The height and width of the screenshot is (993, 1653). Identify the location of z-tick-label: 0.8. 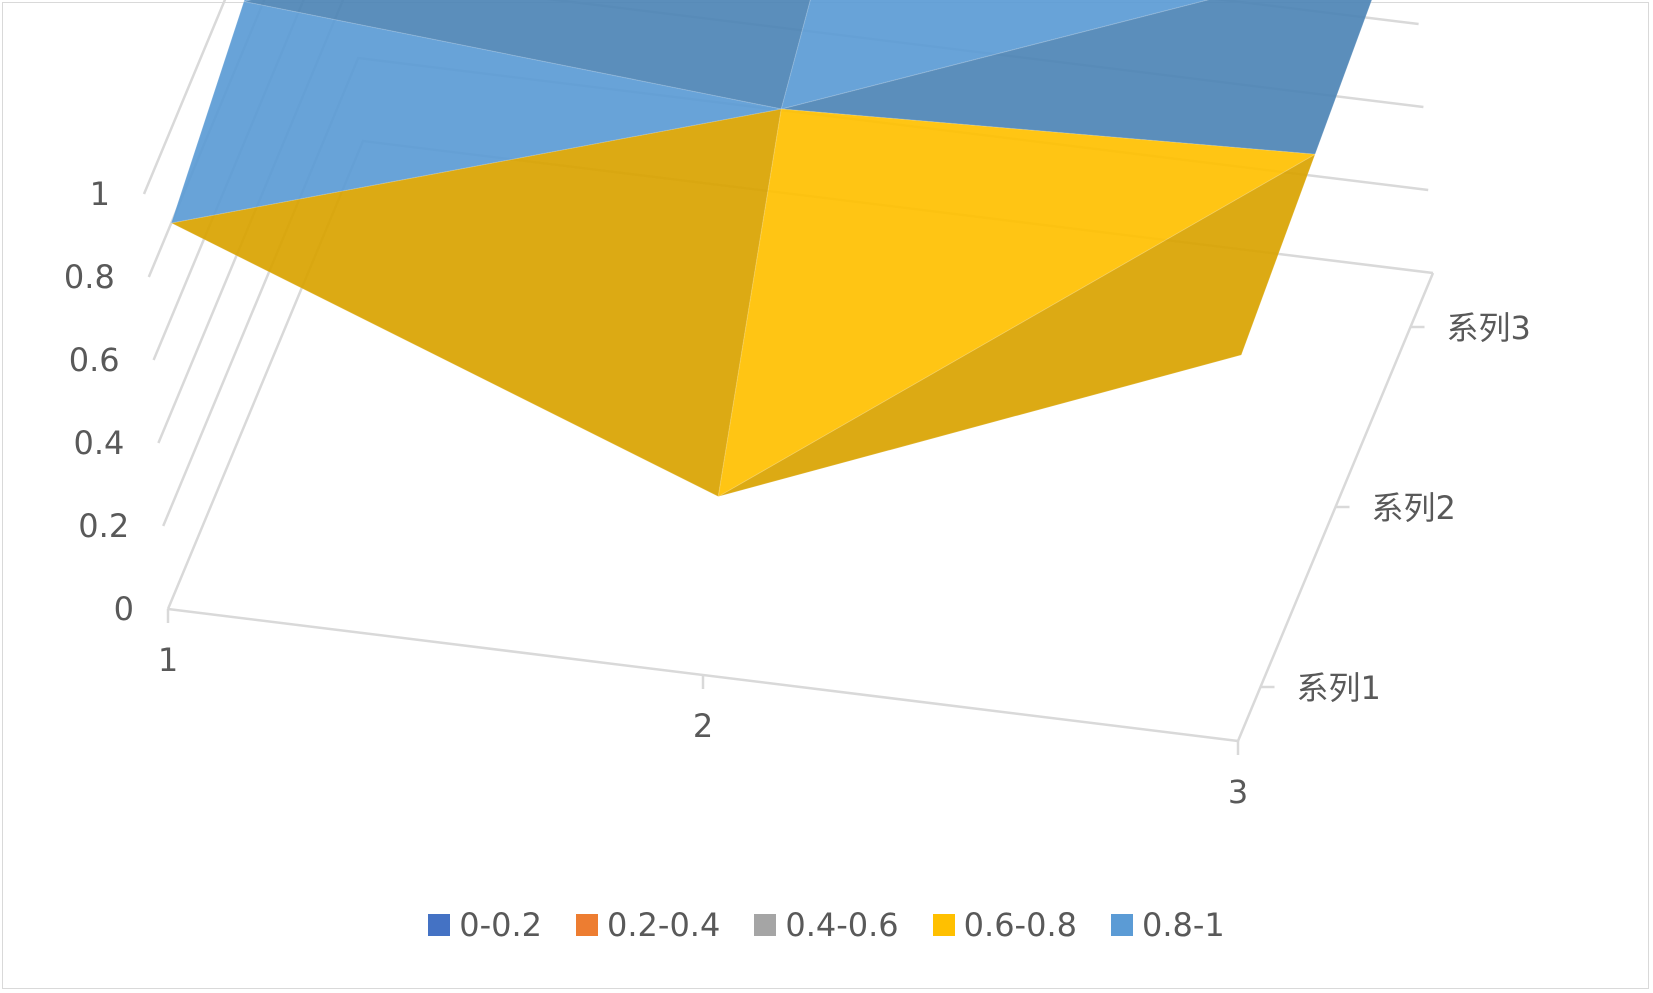
(89, 277).